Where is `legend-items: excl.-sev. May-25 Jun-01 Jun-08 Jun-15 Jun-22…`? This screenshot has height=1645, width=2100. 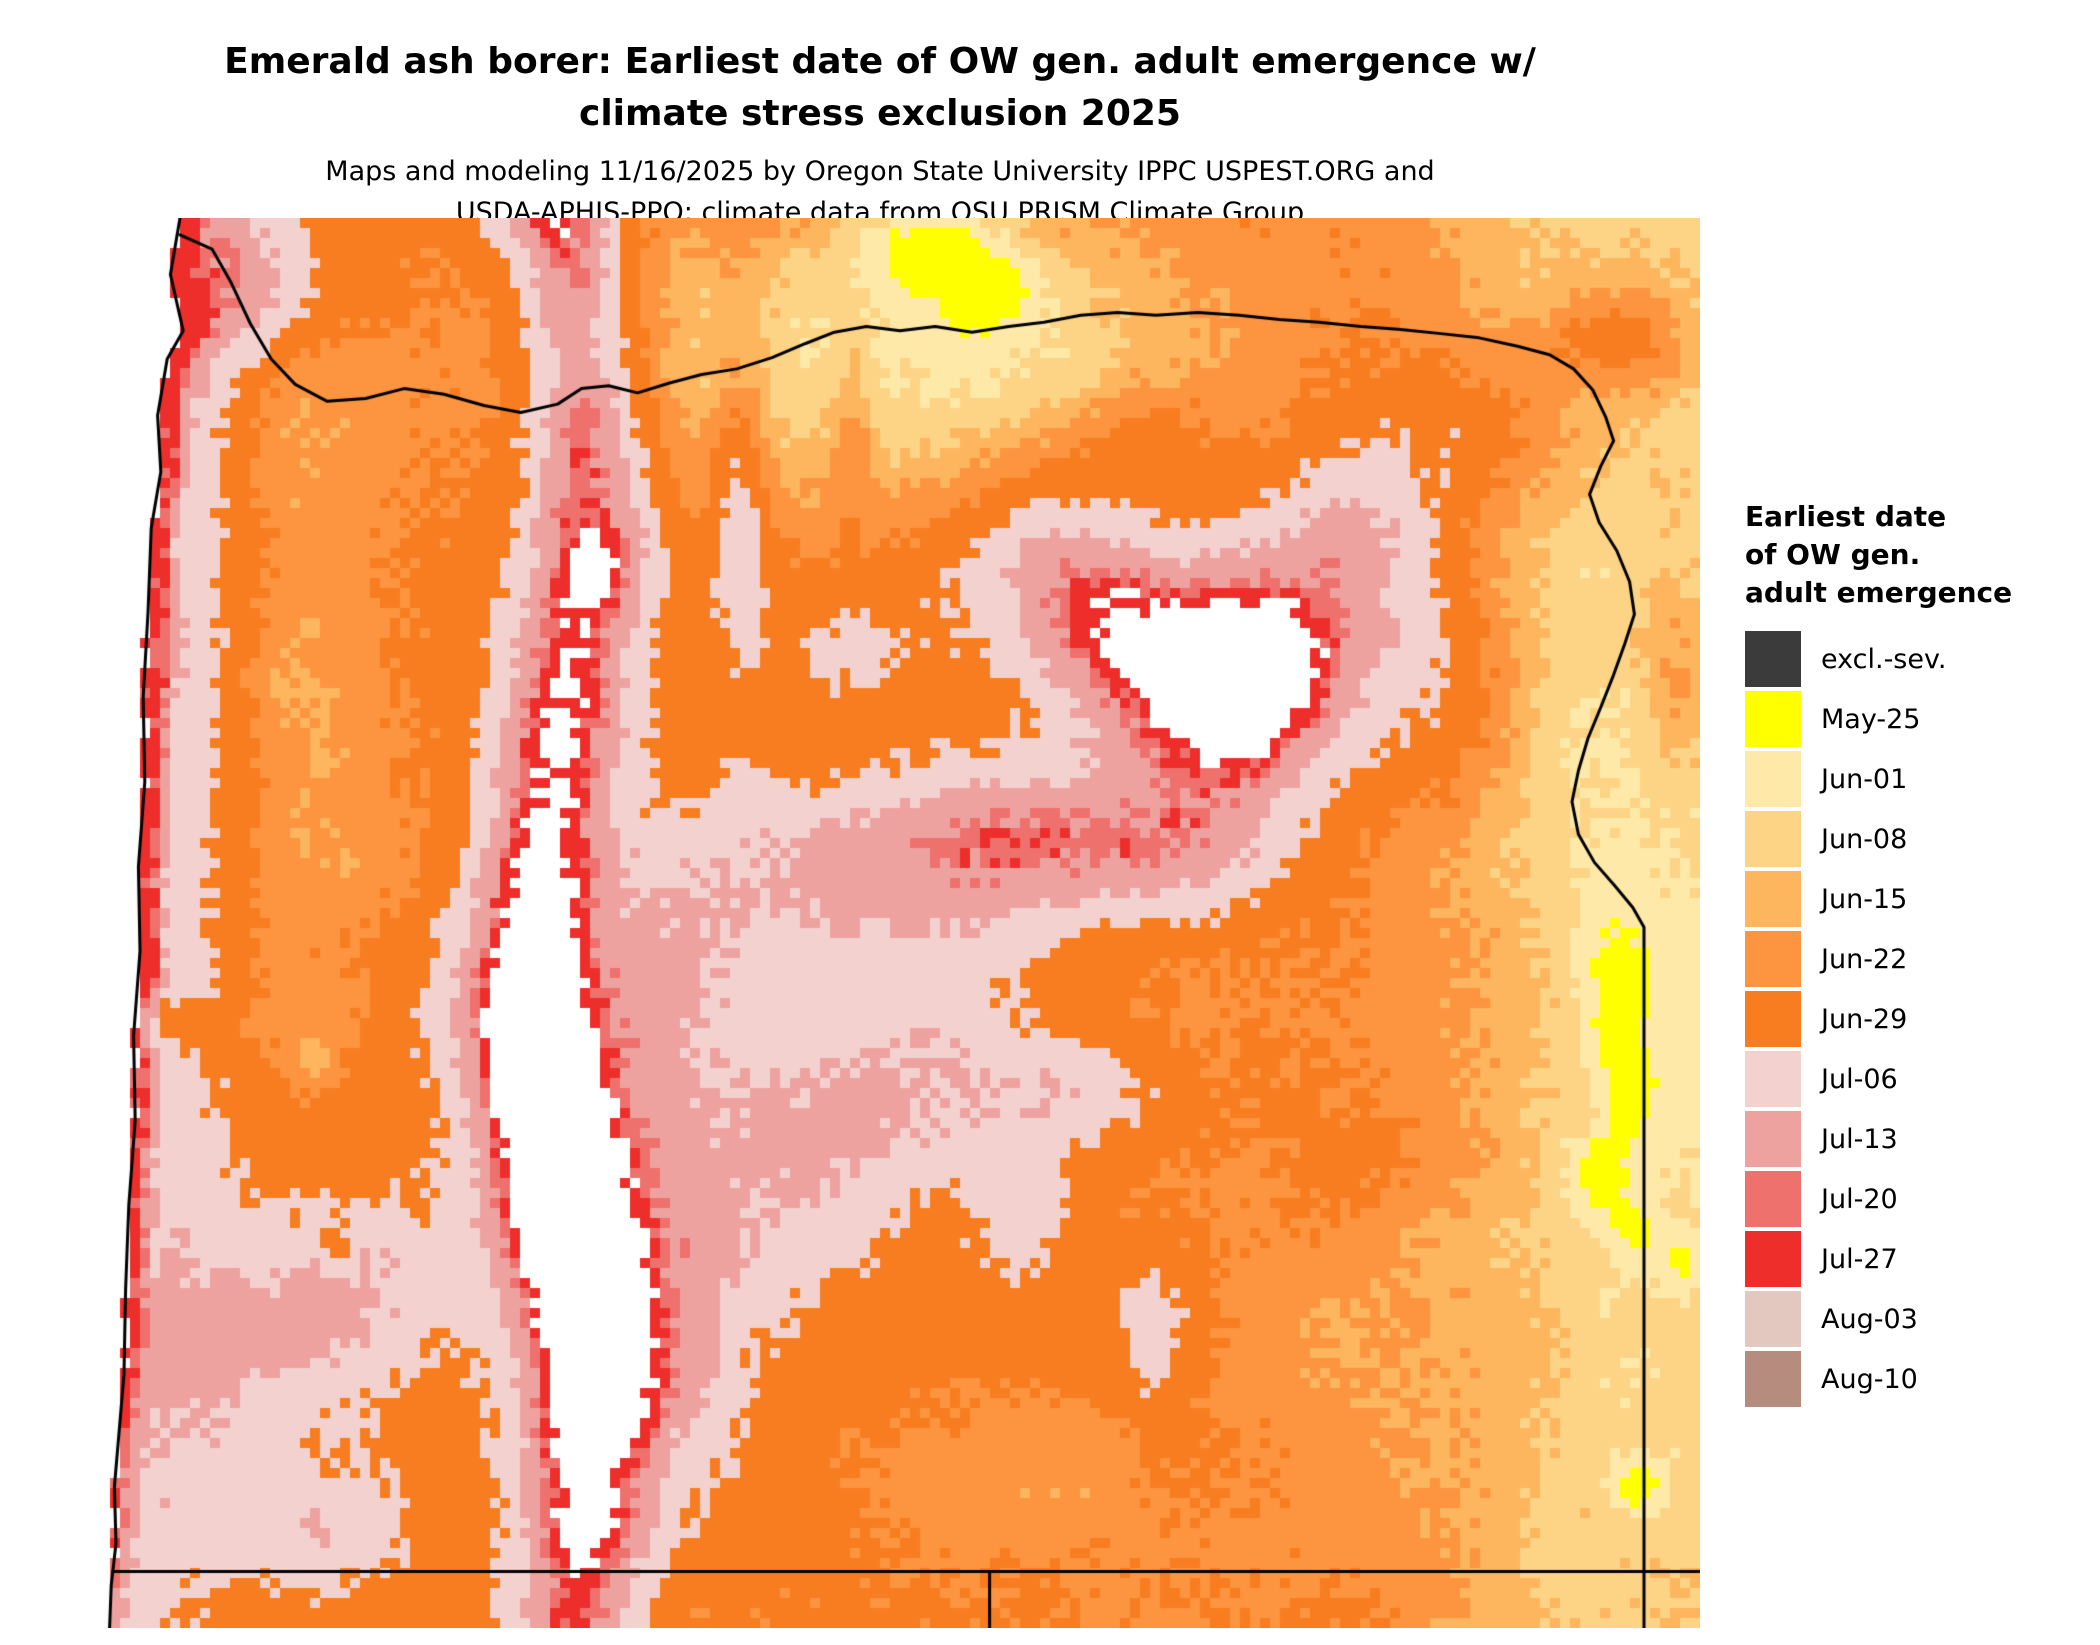 legend-items: excl.-sev. May-25 Jun-01 Jun-08 Jun-15 Jun-22… is located at coordinates (1917, 1019).